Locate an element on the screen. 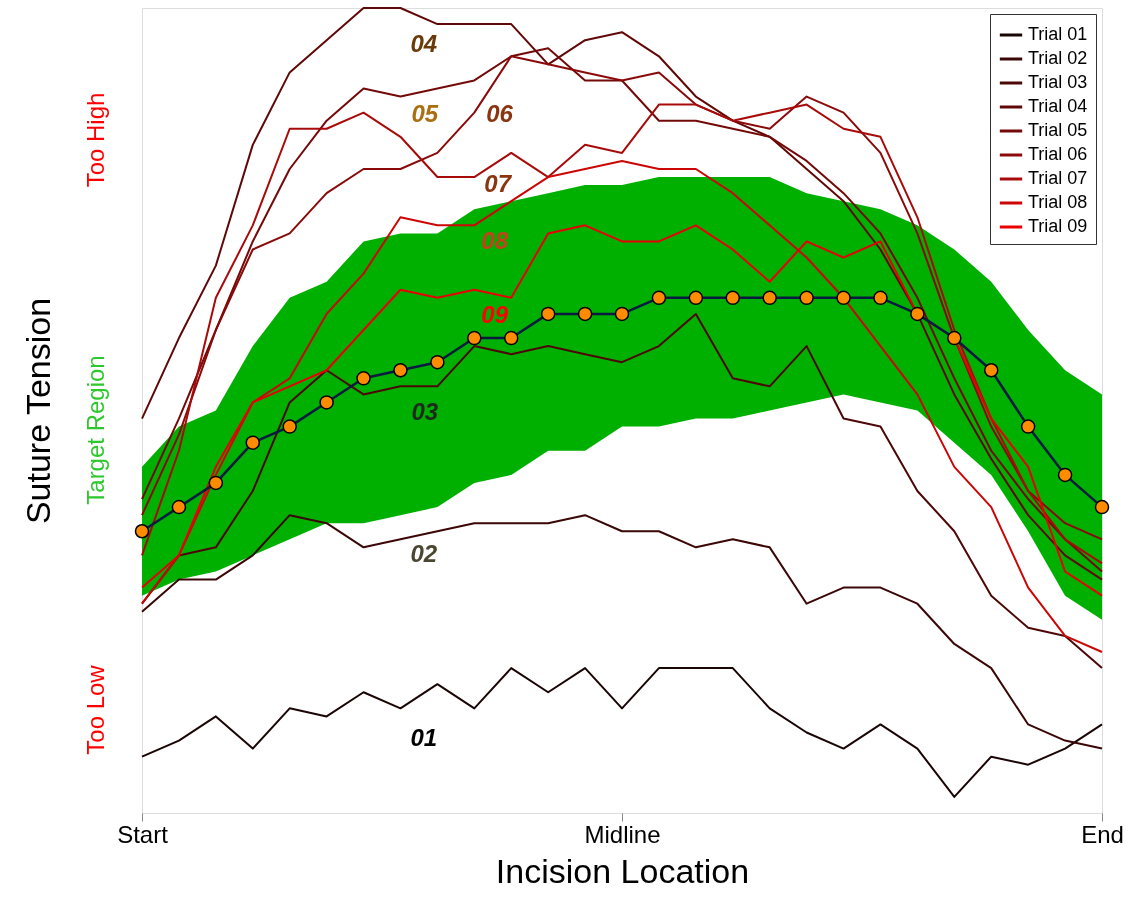  legend-label: Trial 08 is located at coordinates (1058, 202).